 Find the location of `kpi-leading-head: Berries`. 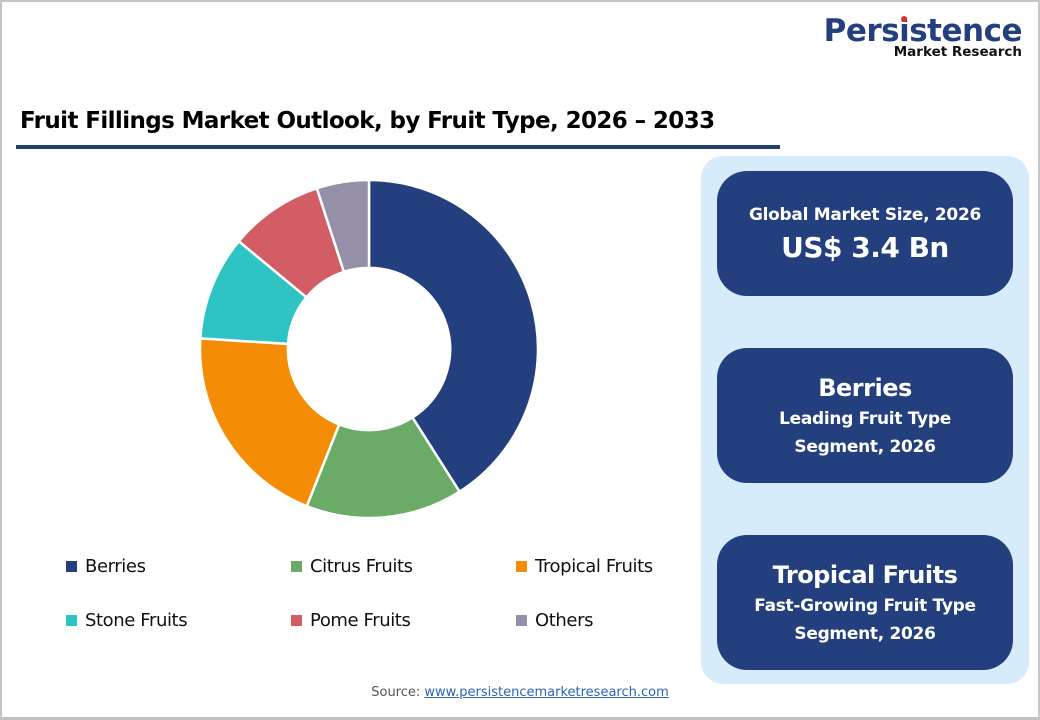

kpi-leading-head: Berries is located at coordinates (865, 387).